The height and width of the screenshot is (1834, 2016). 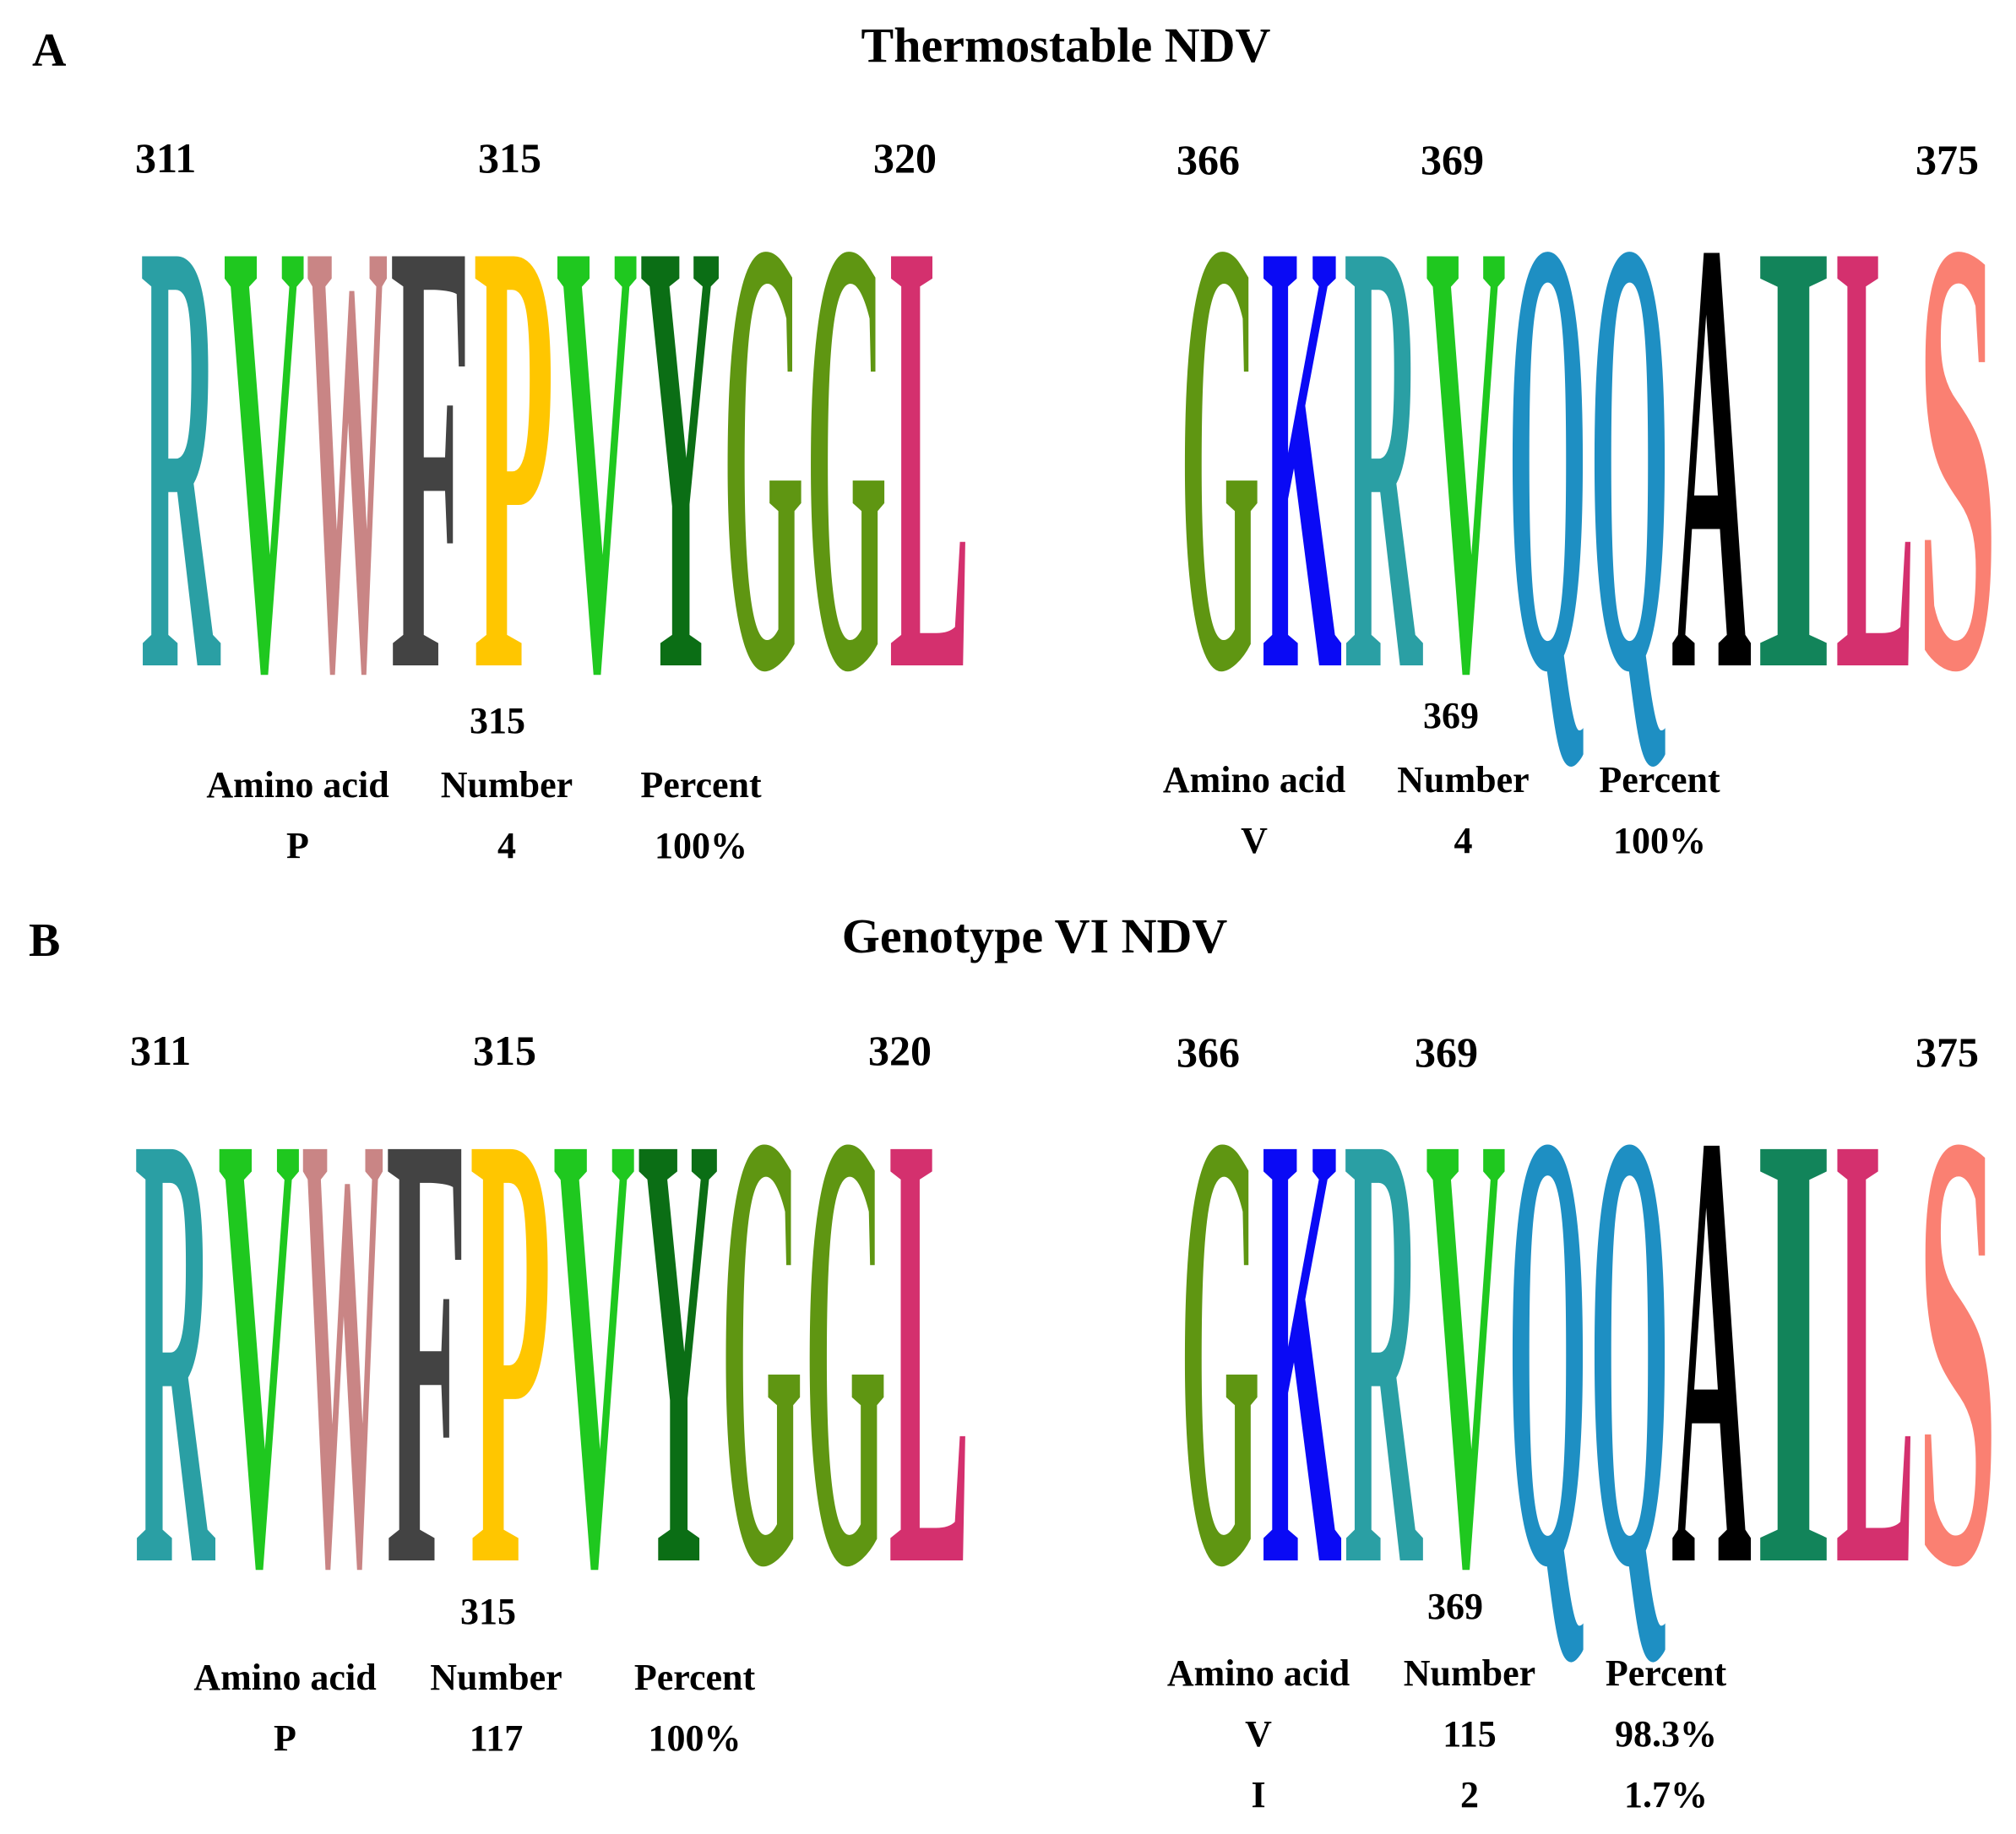 What do you see at coordinates (49, 51) in the screenshot?
I see `panel-letter-a: A` at bounding box center [49, 51].